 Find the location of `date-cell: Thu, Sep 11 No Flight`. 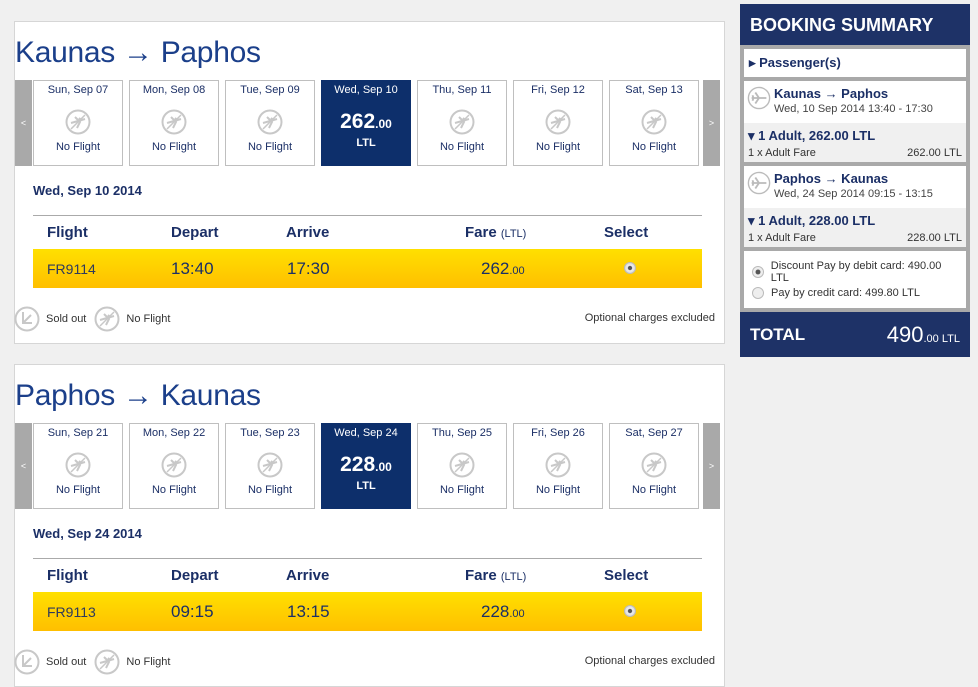

date-cell: Thu, Sep 11 No Flight is located at coordinates (462, 123).